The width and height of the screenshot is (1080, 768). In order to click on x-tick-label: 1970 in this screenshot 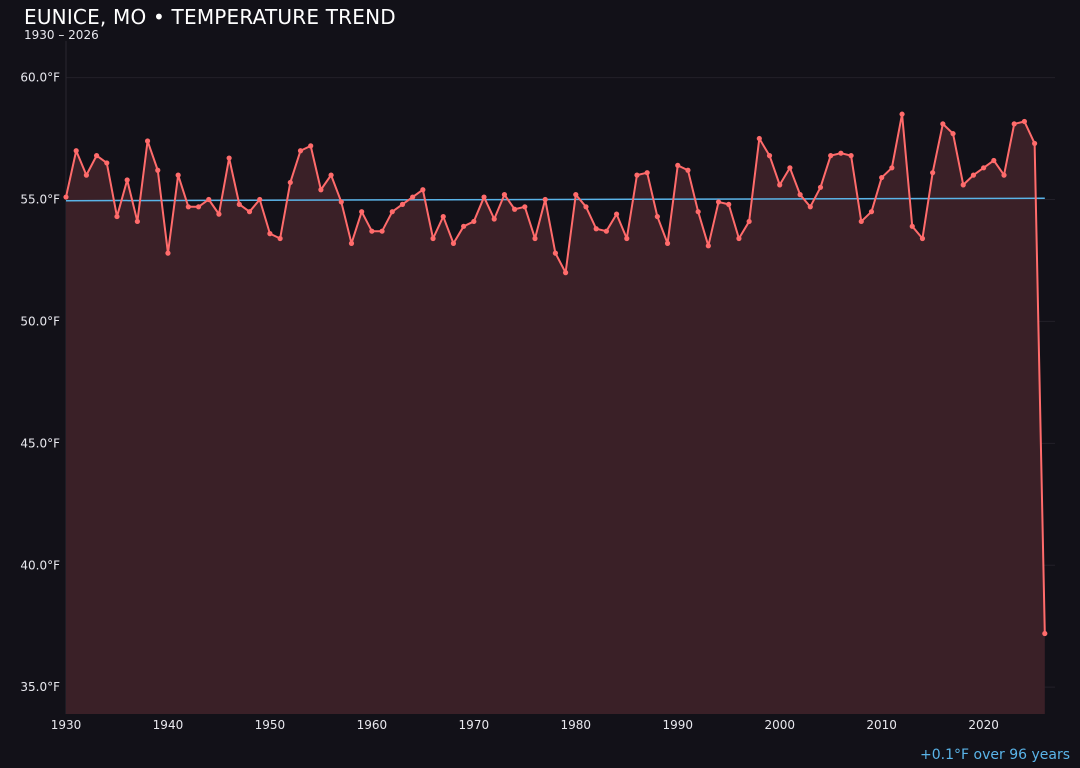, I will do `click(474, 725)`.